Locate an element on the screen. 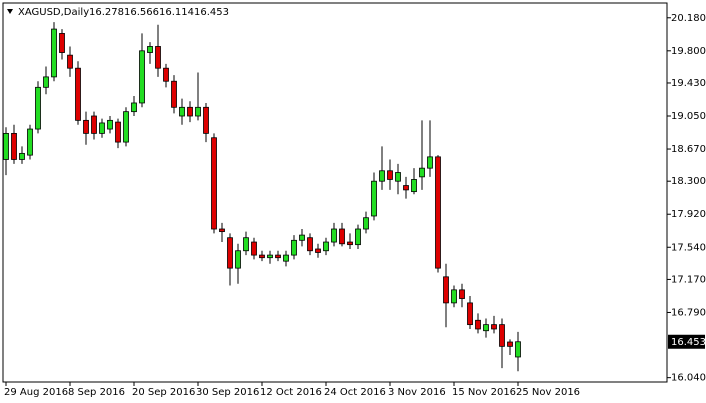 Image resolution: width=706 pixels, height=403 pixels. y-tick-label: 18.300 is located at coordinates (688, 181).